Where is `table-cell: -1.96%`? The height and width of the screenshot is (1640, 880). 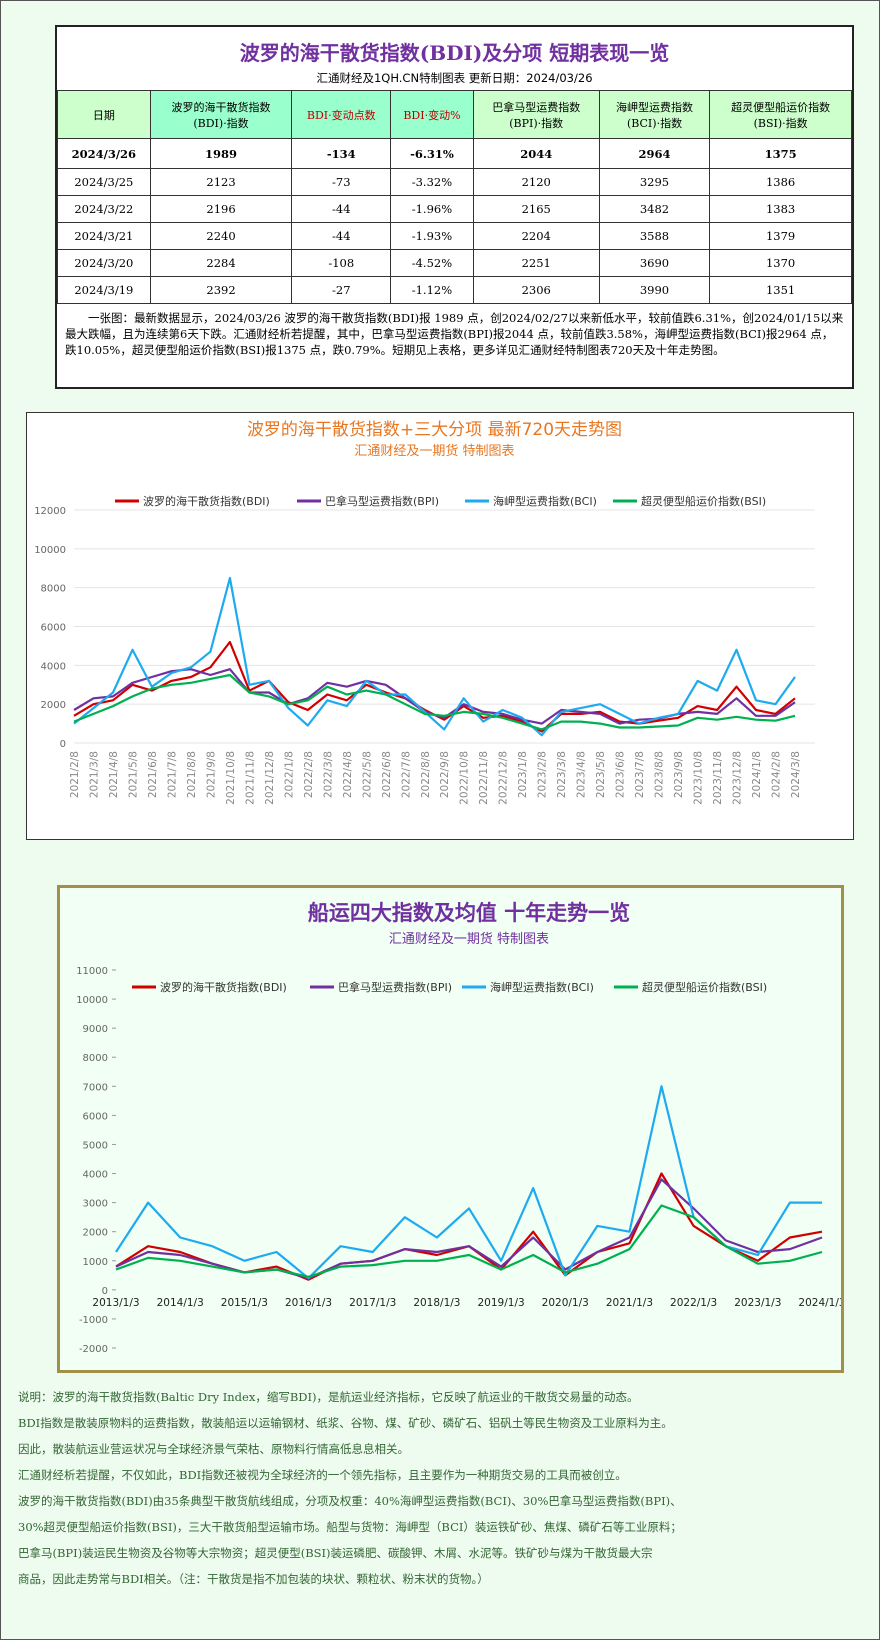 table-cell: -1.96% is located at coordinates (432, 209).